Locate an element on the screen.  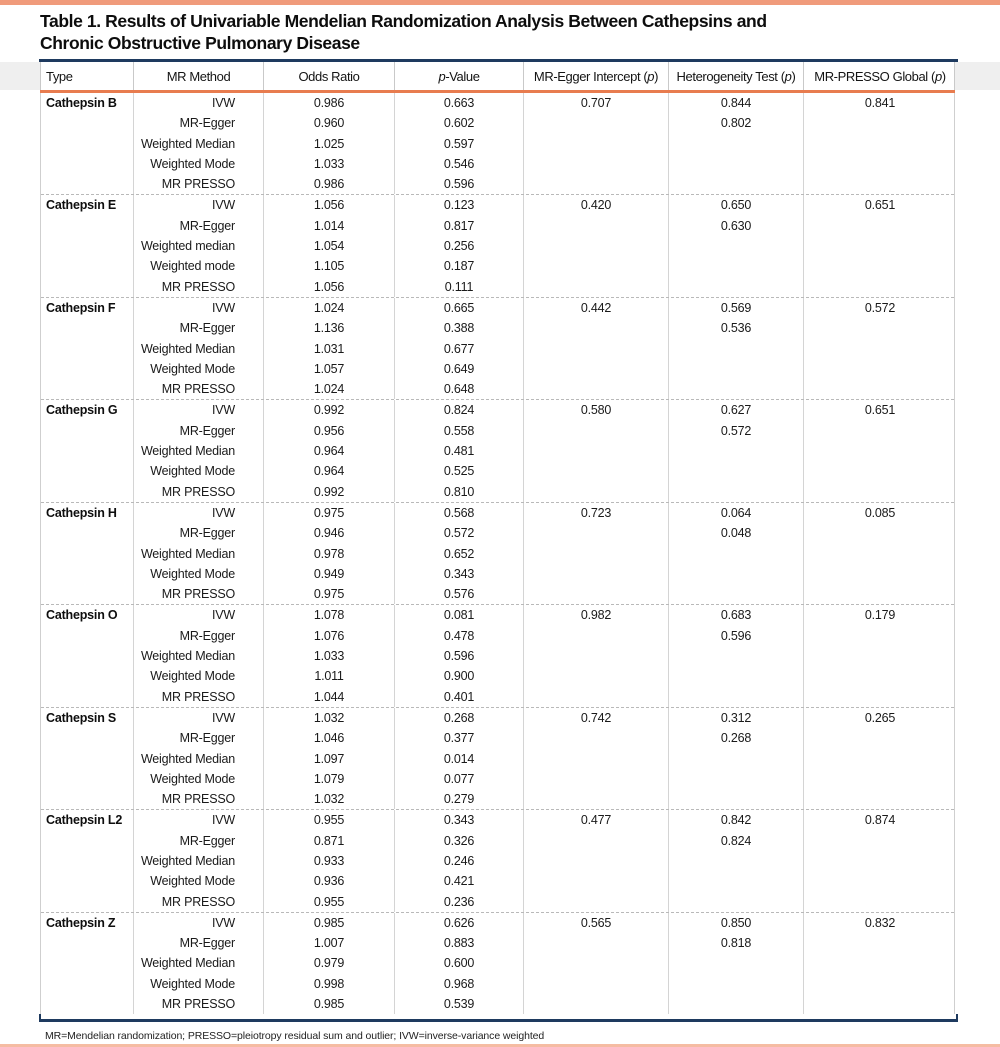
cell-heterogeneity: 0.650 is located at coordinates (735, 205).